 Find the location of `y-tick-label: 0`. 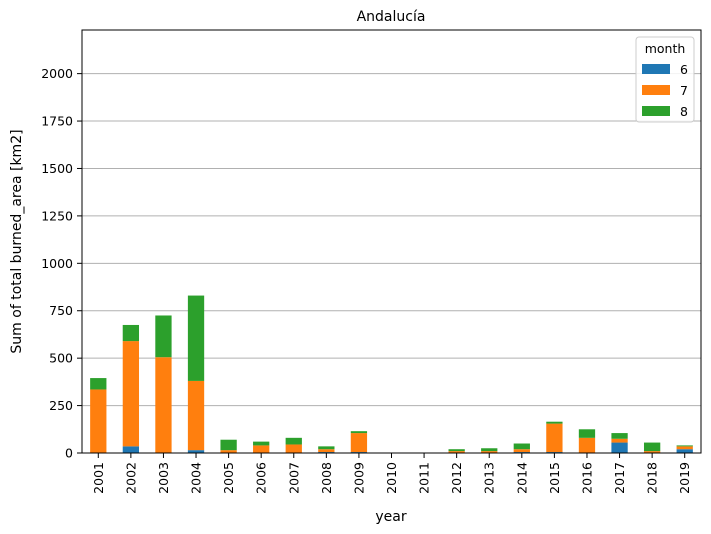

y-tick-label: 0 is located at coordinates (69, 453).